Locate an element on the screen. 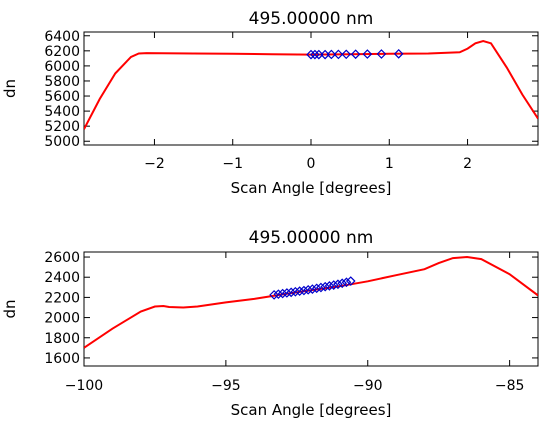 This screenshot has height=427, width=550. chart1-ylabel: dn is located at coordinates (10, 88).